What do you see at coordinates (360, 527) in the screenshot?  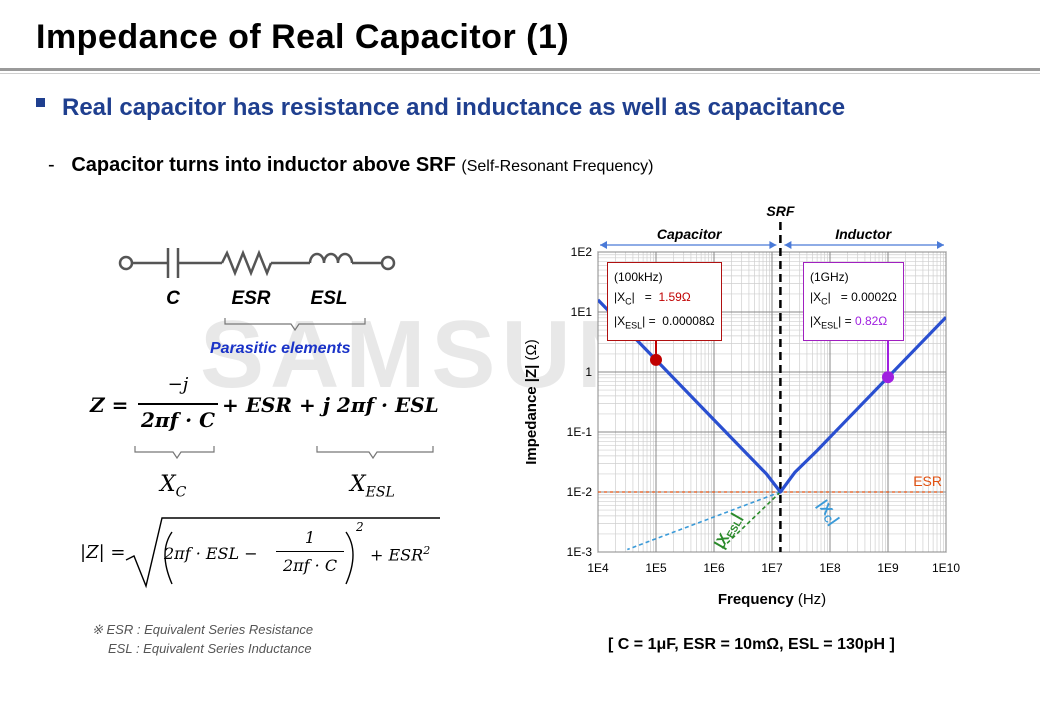 I see `mag-exponent: 2` at bounding box center [360, 527].